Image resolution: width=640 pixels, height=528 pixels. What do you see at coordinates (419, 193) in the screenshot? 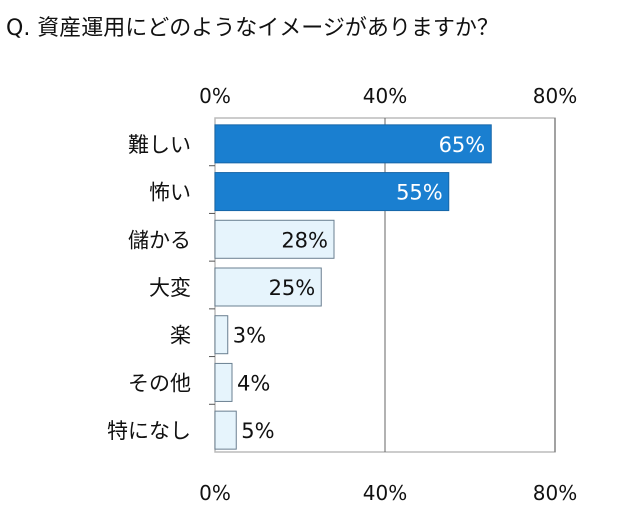
I see `data-label: 55%` at bounding box center [419, 193].